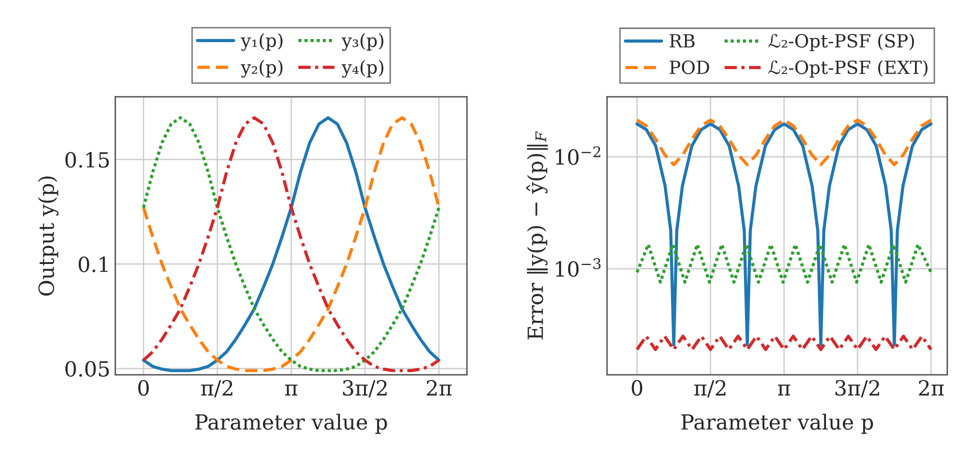  Describe the element at coordinates (841, 43) in the screenshot. I see `legend-label: ℒ₂-Opt-PSF (SP)` at that location.